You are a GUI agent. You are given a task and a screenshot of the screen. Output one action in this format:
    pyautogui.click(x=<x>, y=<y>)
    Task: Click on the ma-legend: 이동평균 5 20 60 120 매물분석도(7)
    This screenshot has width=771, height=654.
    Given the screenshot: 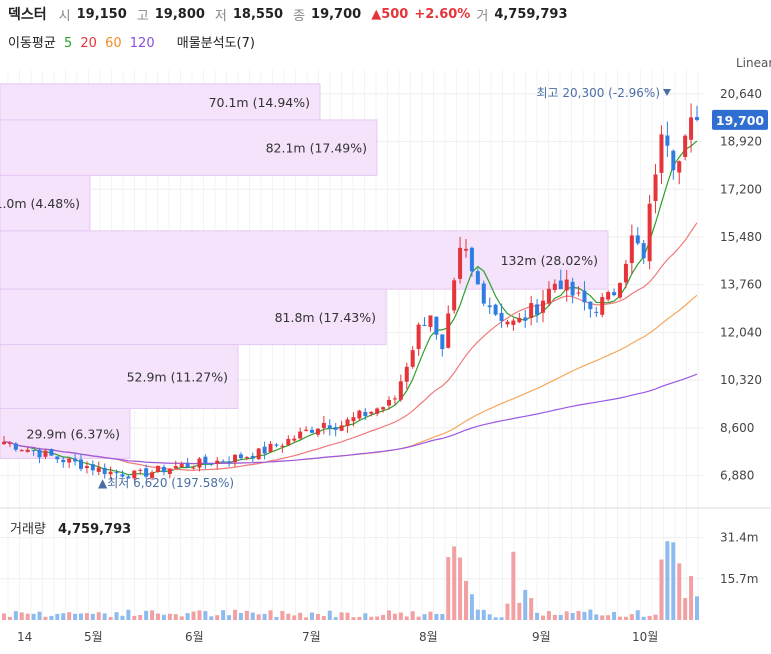 What is the action you would take?
    pyautogui.click(x=133, y=41)
    